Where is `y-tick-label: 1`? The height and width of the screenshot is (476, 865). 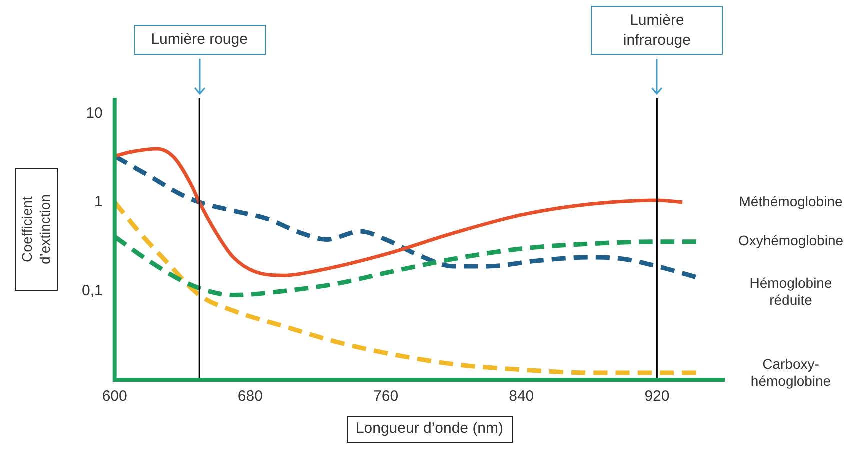
y-tick-label: 1 is located at coordinates (98, 202).